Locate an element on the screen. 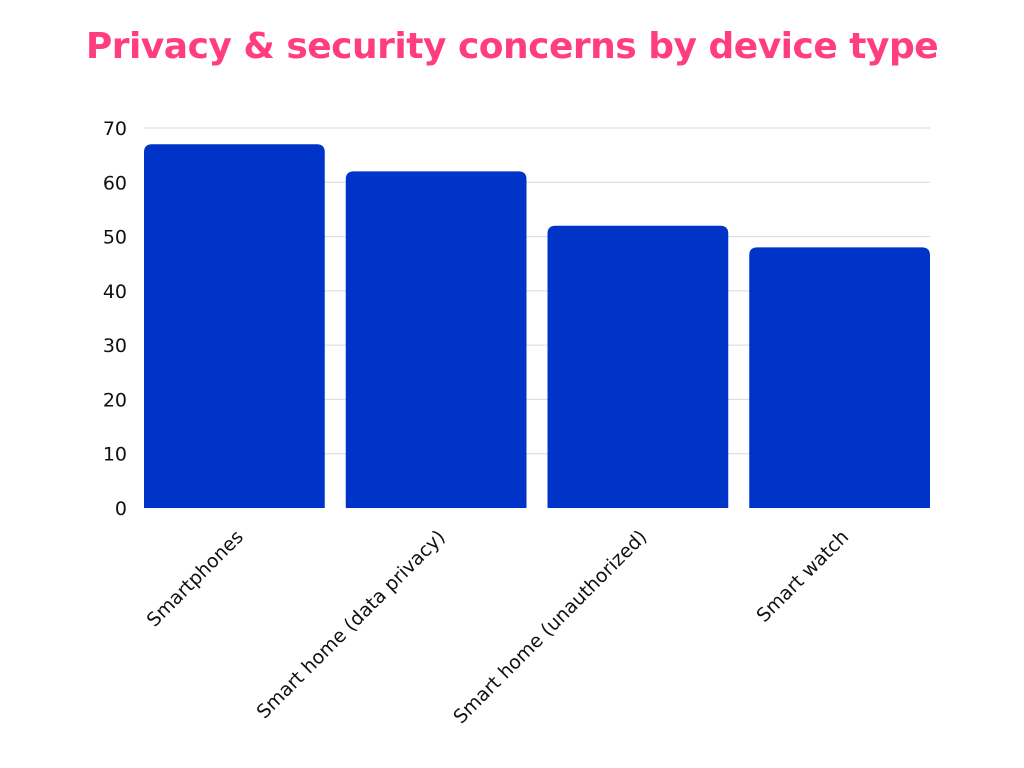 This screenshot has height=768, width=1024. bar-smart-home-data-privacy is located at coordinates (436, 339).